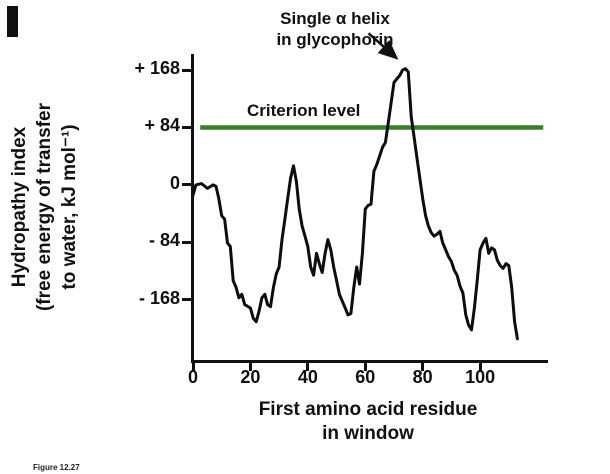 The width and height of the screenshot is (610, 474). I want to click on x-tick-label: 60, so click(365, 377).